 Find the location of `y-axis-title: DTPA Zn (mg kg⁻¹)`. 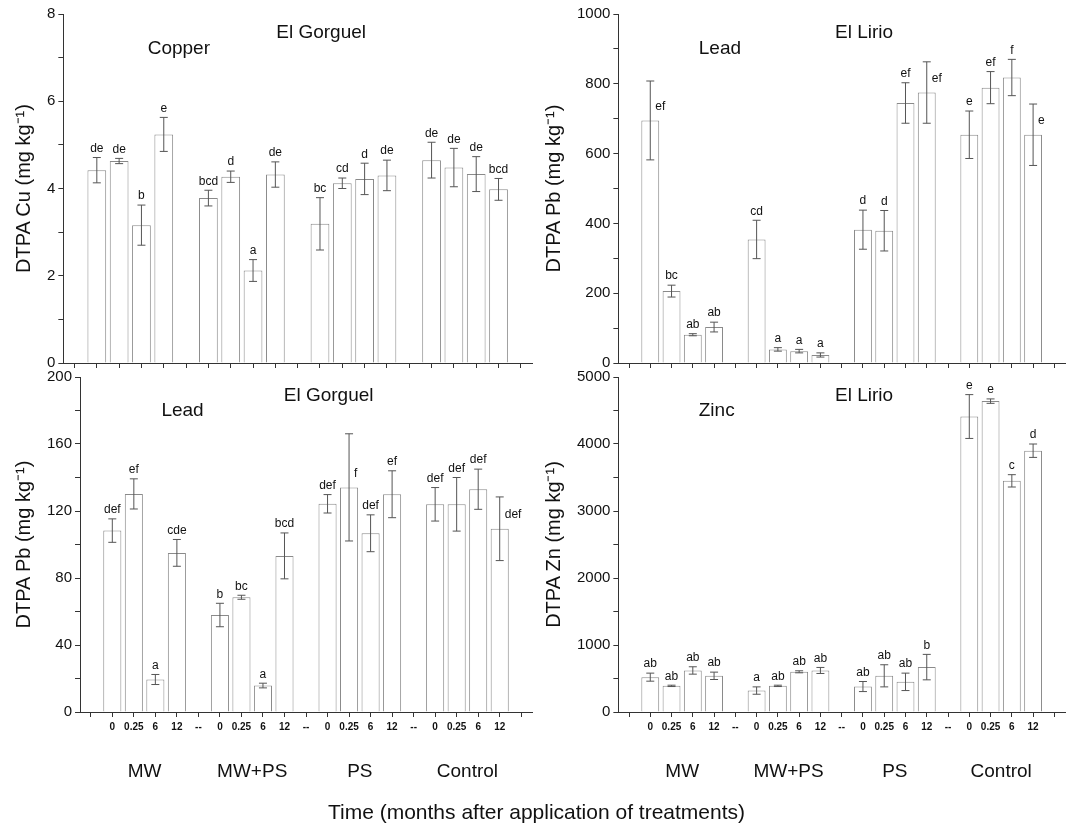

y-axis-title: DTPA Zn (mg kg⁻¹) is located at coordinates (552, 544).